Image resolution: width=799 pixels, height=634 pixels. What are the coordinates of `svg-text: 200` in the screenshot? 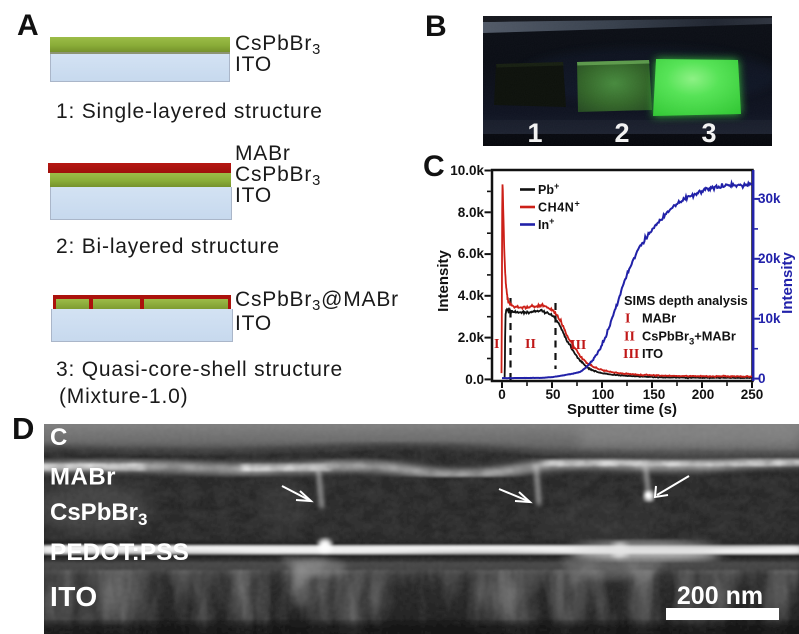 It's located at (703, 394).